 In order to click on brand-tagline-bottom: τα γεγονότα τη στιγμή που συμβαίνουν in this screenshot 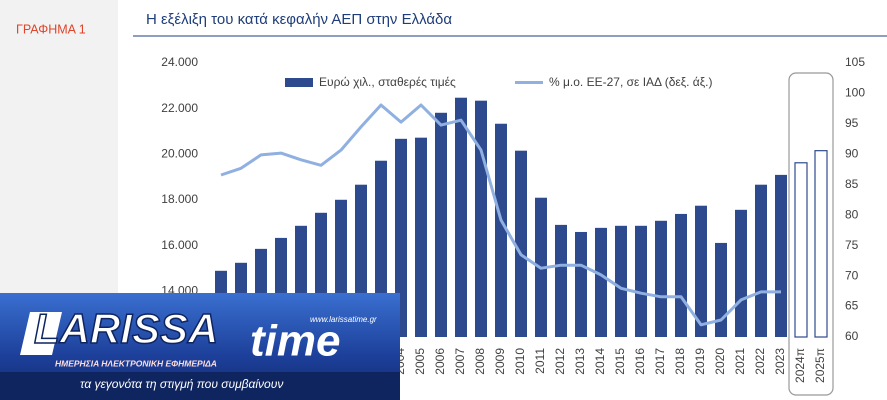, I will do `click(181, 384)`.